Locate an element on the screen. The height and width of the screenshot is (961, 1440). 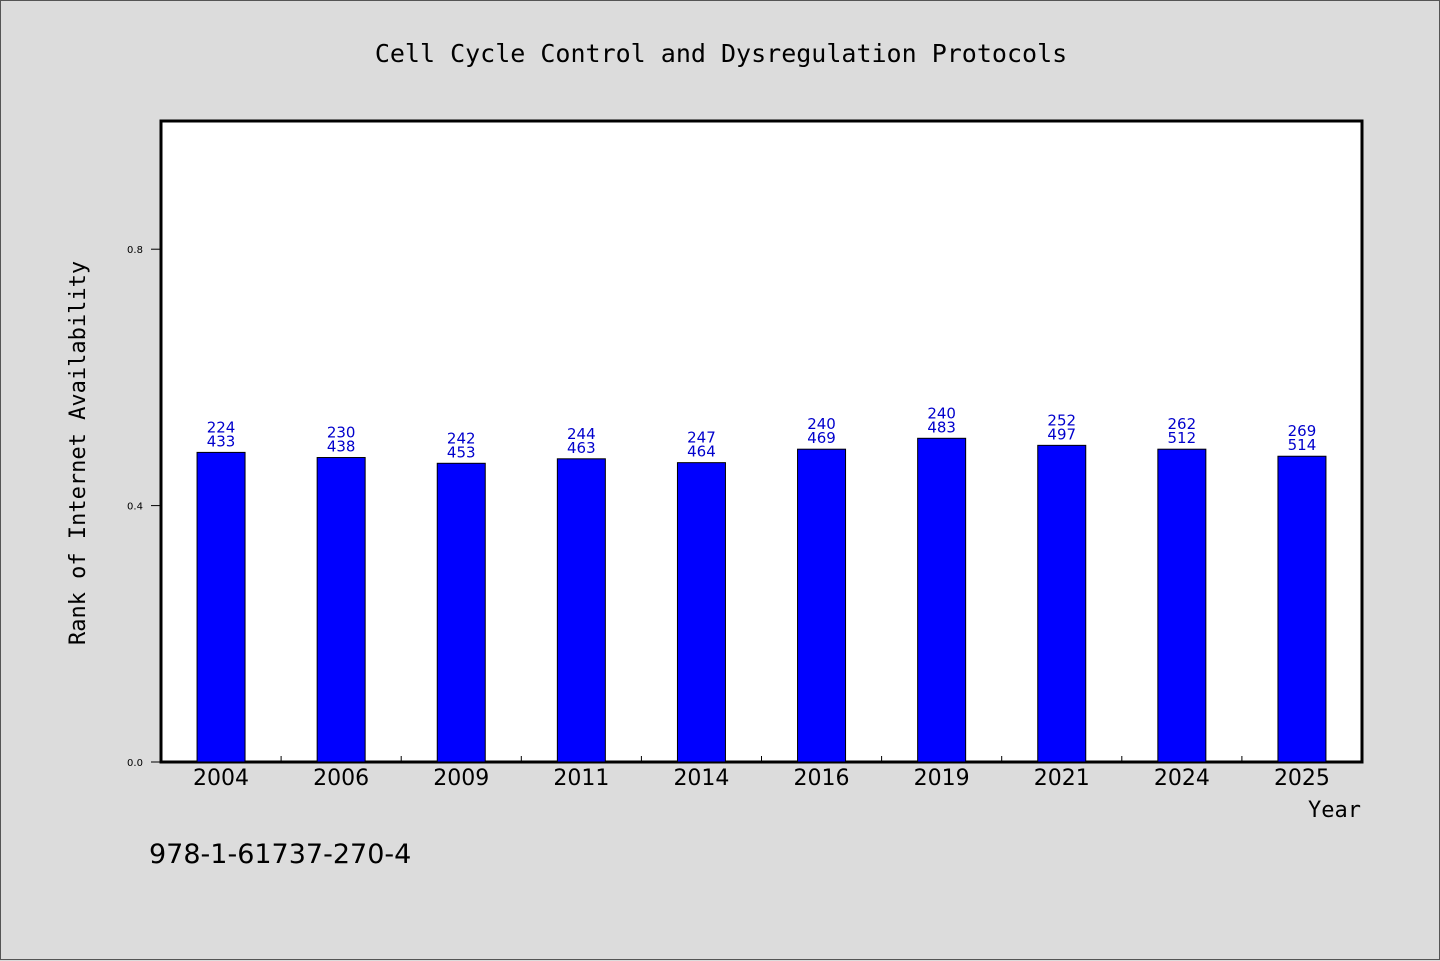
x-axis: 2004 2006 2009 2011 2014 2016 2019 2021 2024 2025 is located at coordinates (761, 773).